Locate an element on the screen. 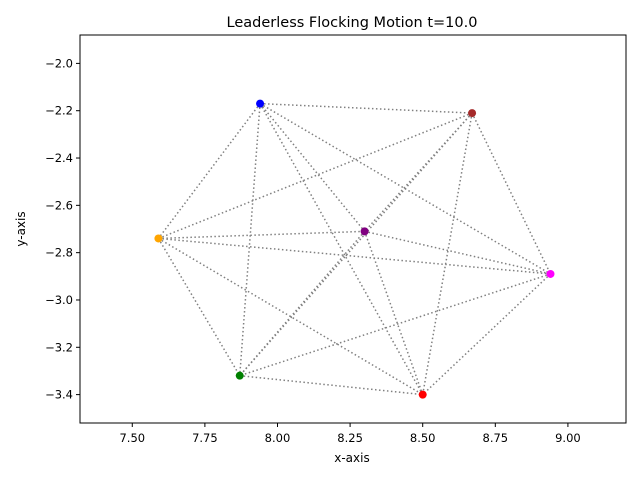 This screenshot has width=640, height=480. y-axis-ticks: −2.0 −2.2 −2.4 −2.6 −2.8 −3.0 −3.2 −3.4 is located at coordinates (62, 229).